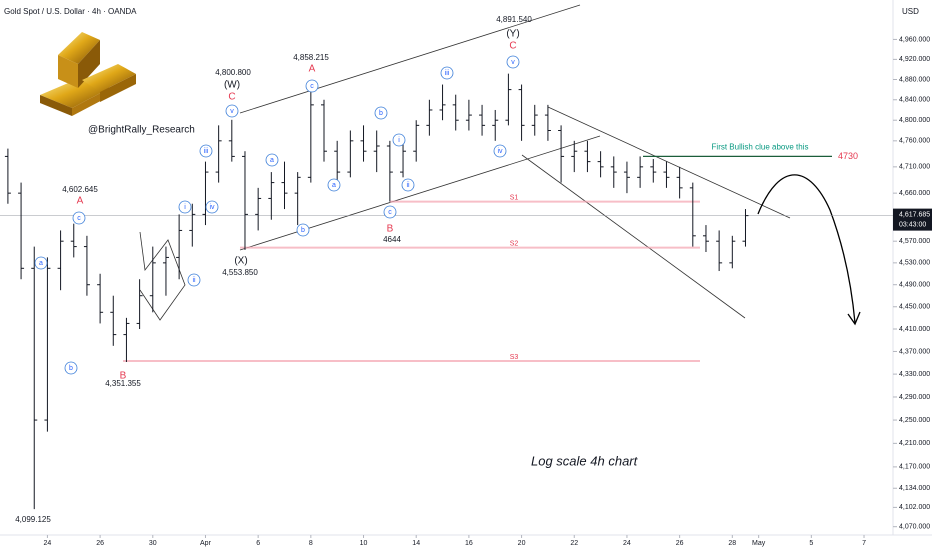  Describe the element at coordinates (258, 543) in the screenshot. I see `x-tick-label: 6` at that location.